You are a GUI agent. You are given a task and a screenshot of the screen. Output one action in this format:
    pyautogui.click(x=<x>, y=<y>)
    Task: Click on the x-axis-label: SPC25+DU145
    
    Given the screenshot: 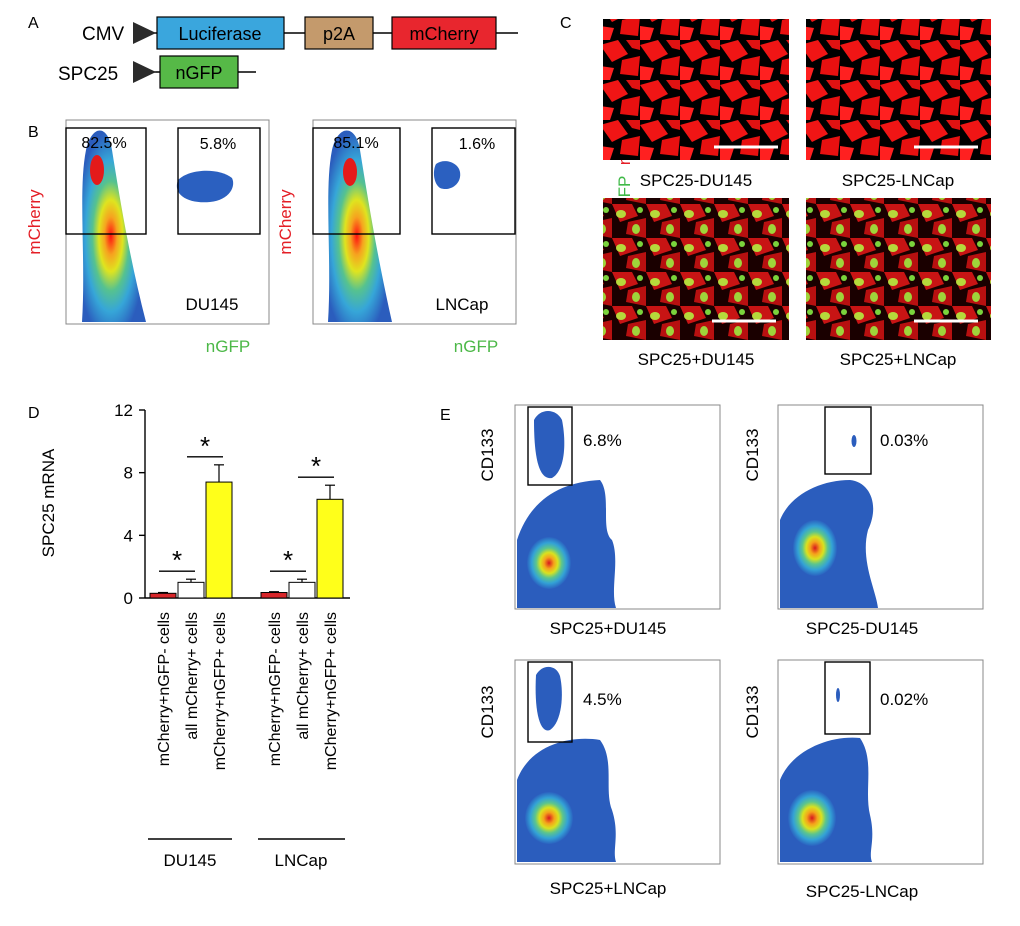 What is the action you would take?
    pyautogui.click(x=608, y=628)
    